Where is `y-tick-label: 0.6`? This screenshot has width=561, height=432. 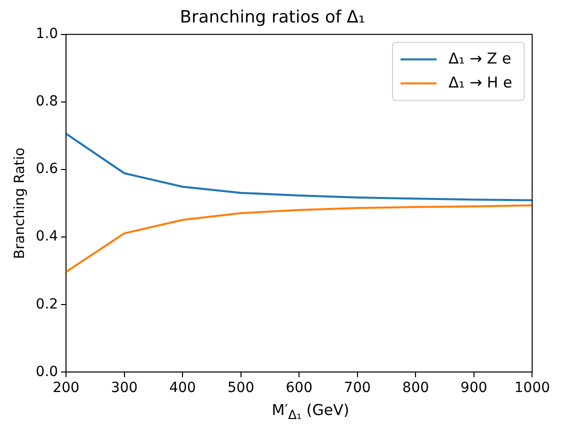 y-tick-label: 0.6 is located at coordinates (47, 169).